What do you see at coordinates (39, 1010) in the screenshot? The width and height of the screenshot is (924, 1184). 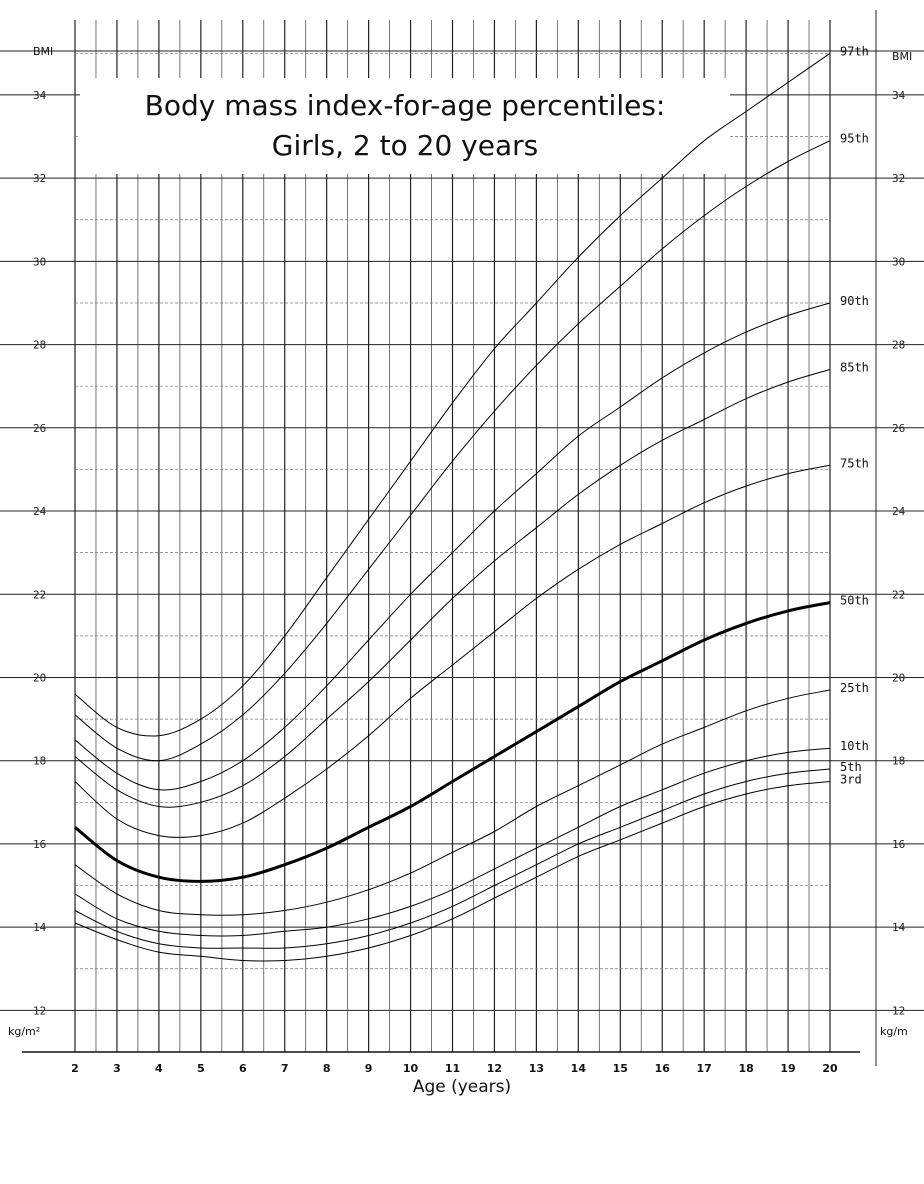 I see `y-tick-label-left: 12` at bounding box center [39, 1010].